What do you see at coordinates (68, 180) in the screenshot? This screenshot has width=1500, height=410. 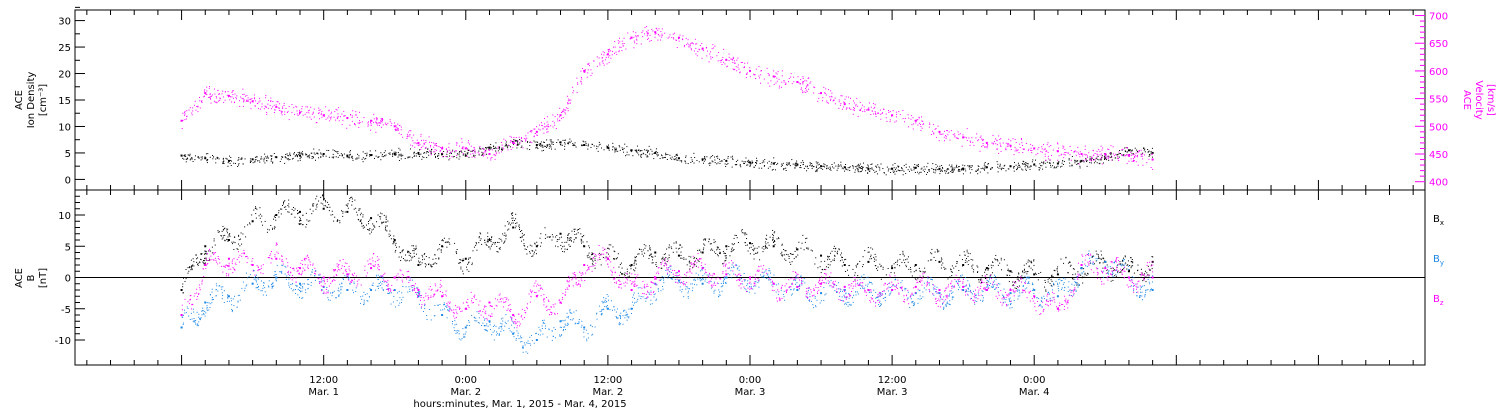 I see `top-ytick-label-0: 0` at bounding box center [68, 180].